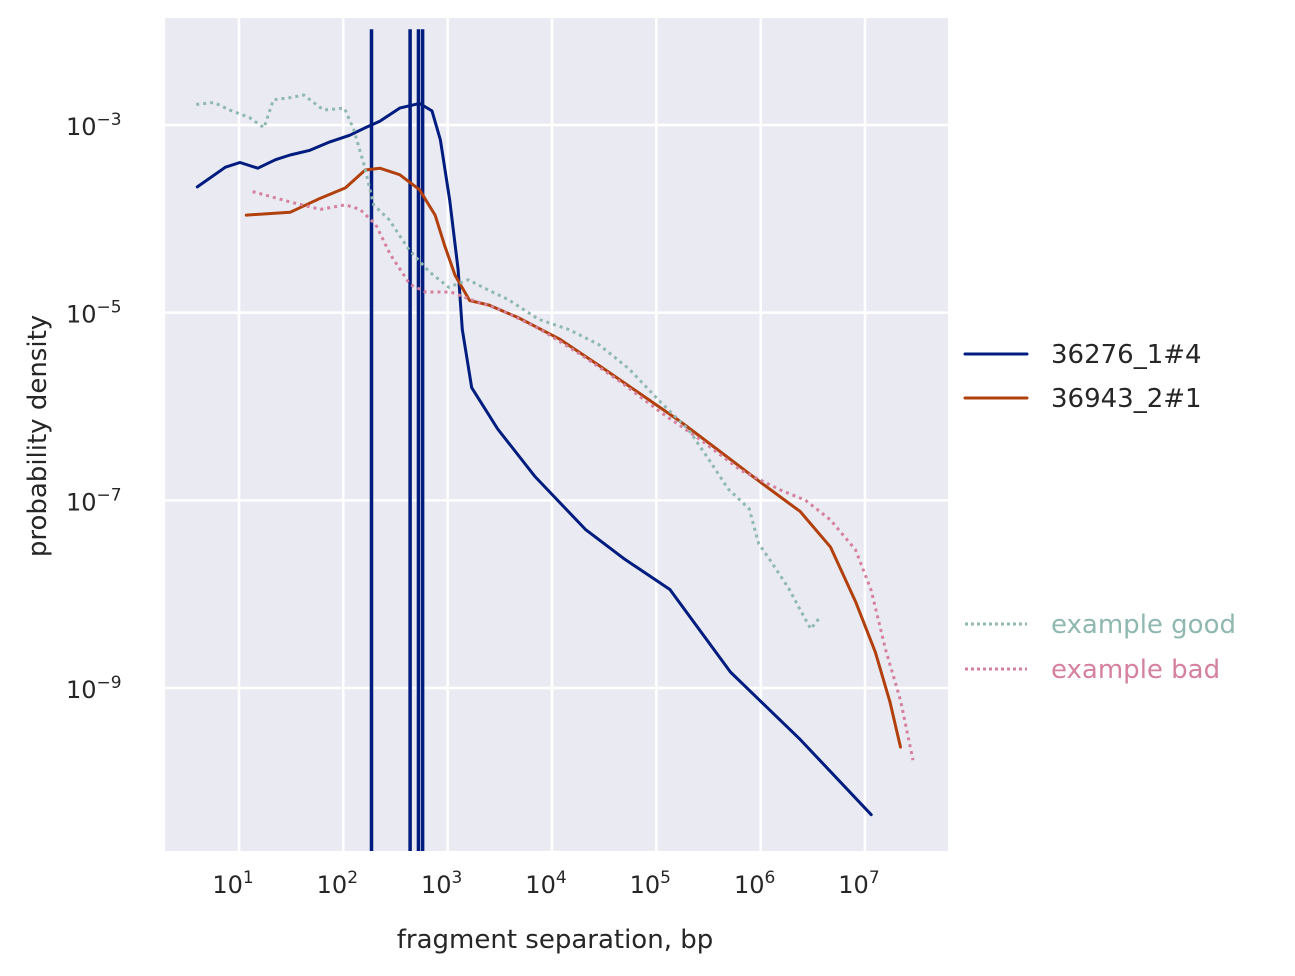 This screenshot has width=1295, height=976. Describe the element at coordinates (1143, 625) in the screenshot. I see `legend-label: example good` at that location.